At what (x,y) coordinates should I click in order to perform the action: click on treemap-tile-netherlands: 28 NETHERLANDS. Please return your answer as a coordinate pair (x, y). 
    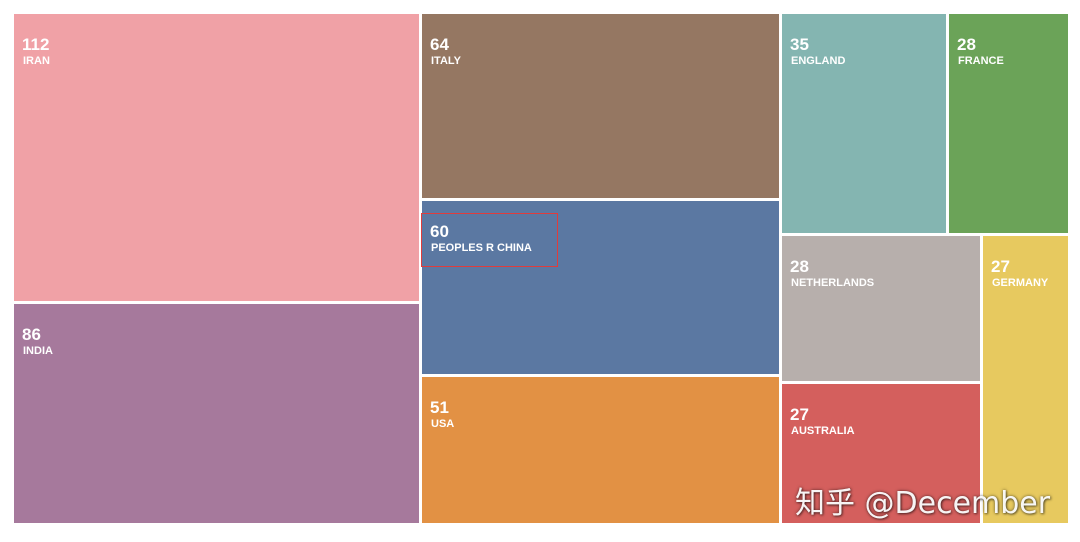
    Looking at the image, I should click on (881, 308).